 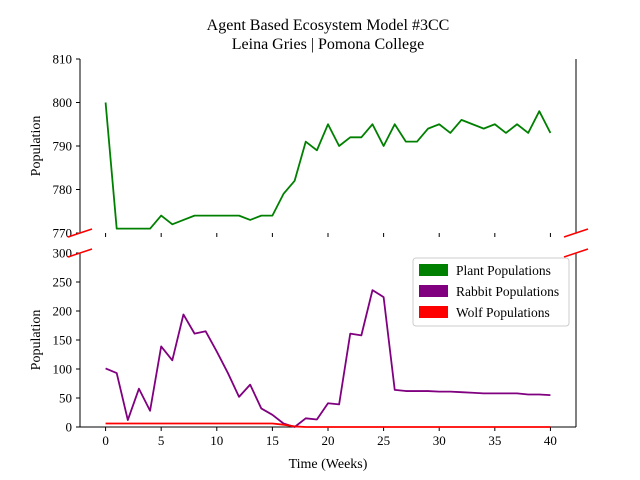 What do you see at coordinates (433, 270) in the screenshot?
I see `legend-swatch-plant-populations` at bounding box center [433, 270].